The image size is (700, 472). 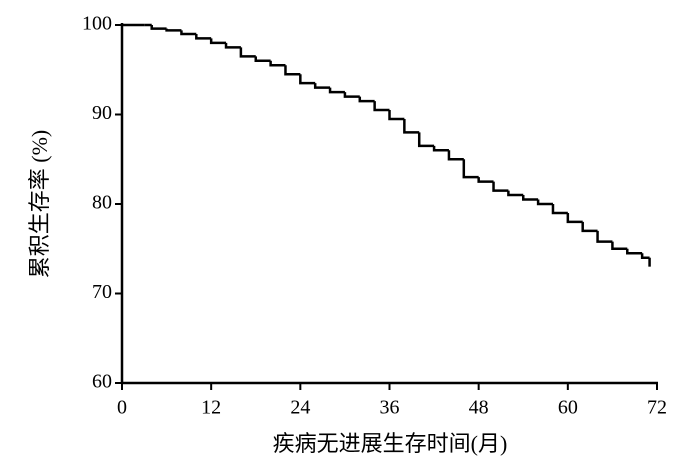 I want to click on x-tick-label: 0, so click(x=122, y=408).